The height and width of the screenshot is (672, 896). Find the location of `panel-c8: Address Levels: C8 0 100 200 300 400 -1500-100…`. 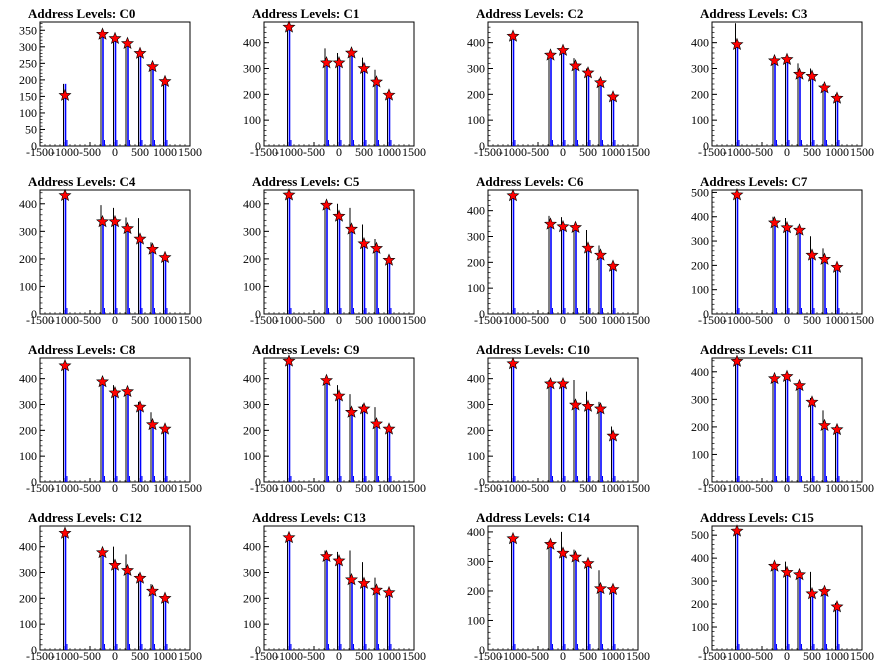

panel-c8: Address Levels: C8 0 100 200 300 400 -1500-100… is located at coordinates (110, 418).